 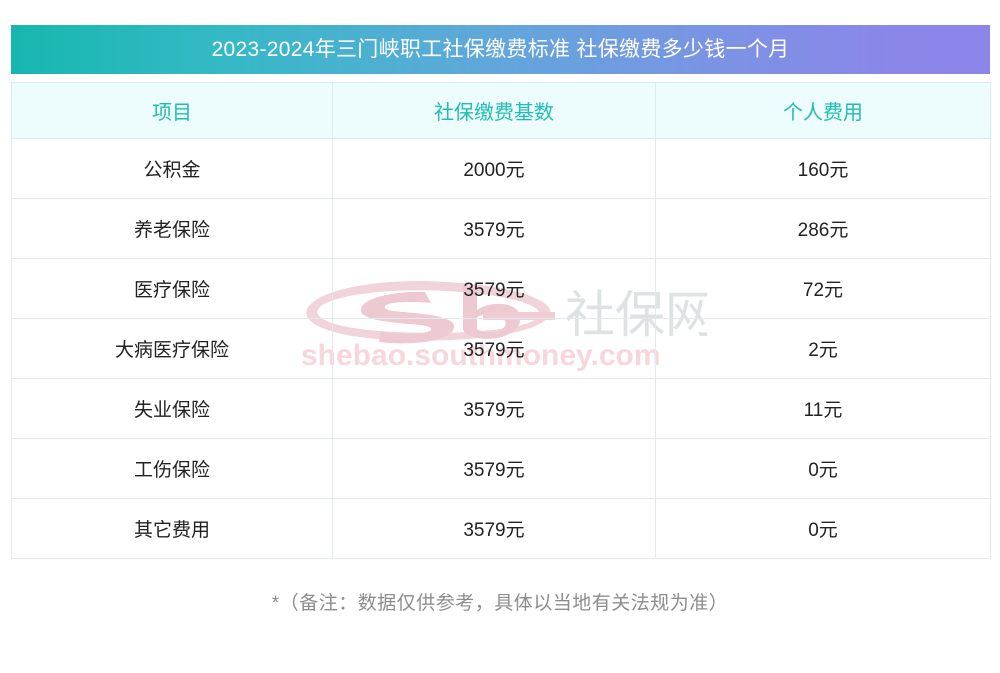 What do you see at coordinates (172, 288) in the screenshot?
I see `cell-item: 医疗保险` at bounding box center [172, 288].